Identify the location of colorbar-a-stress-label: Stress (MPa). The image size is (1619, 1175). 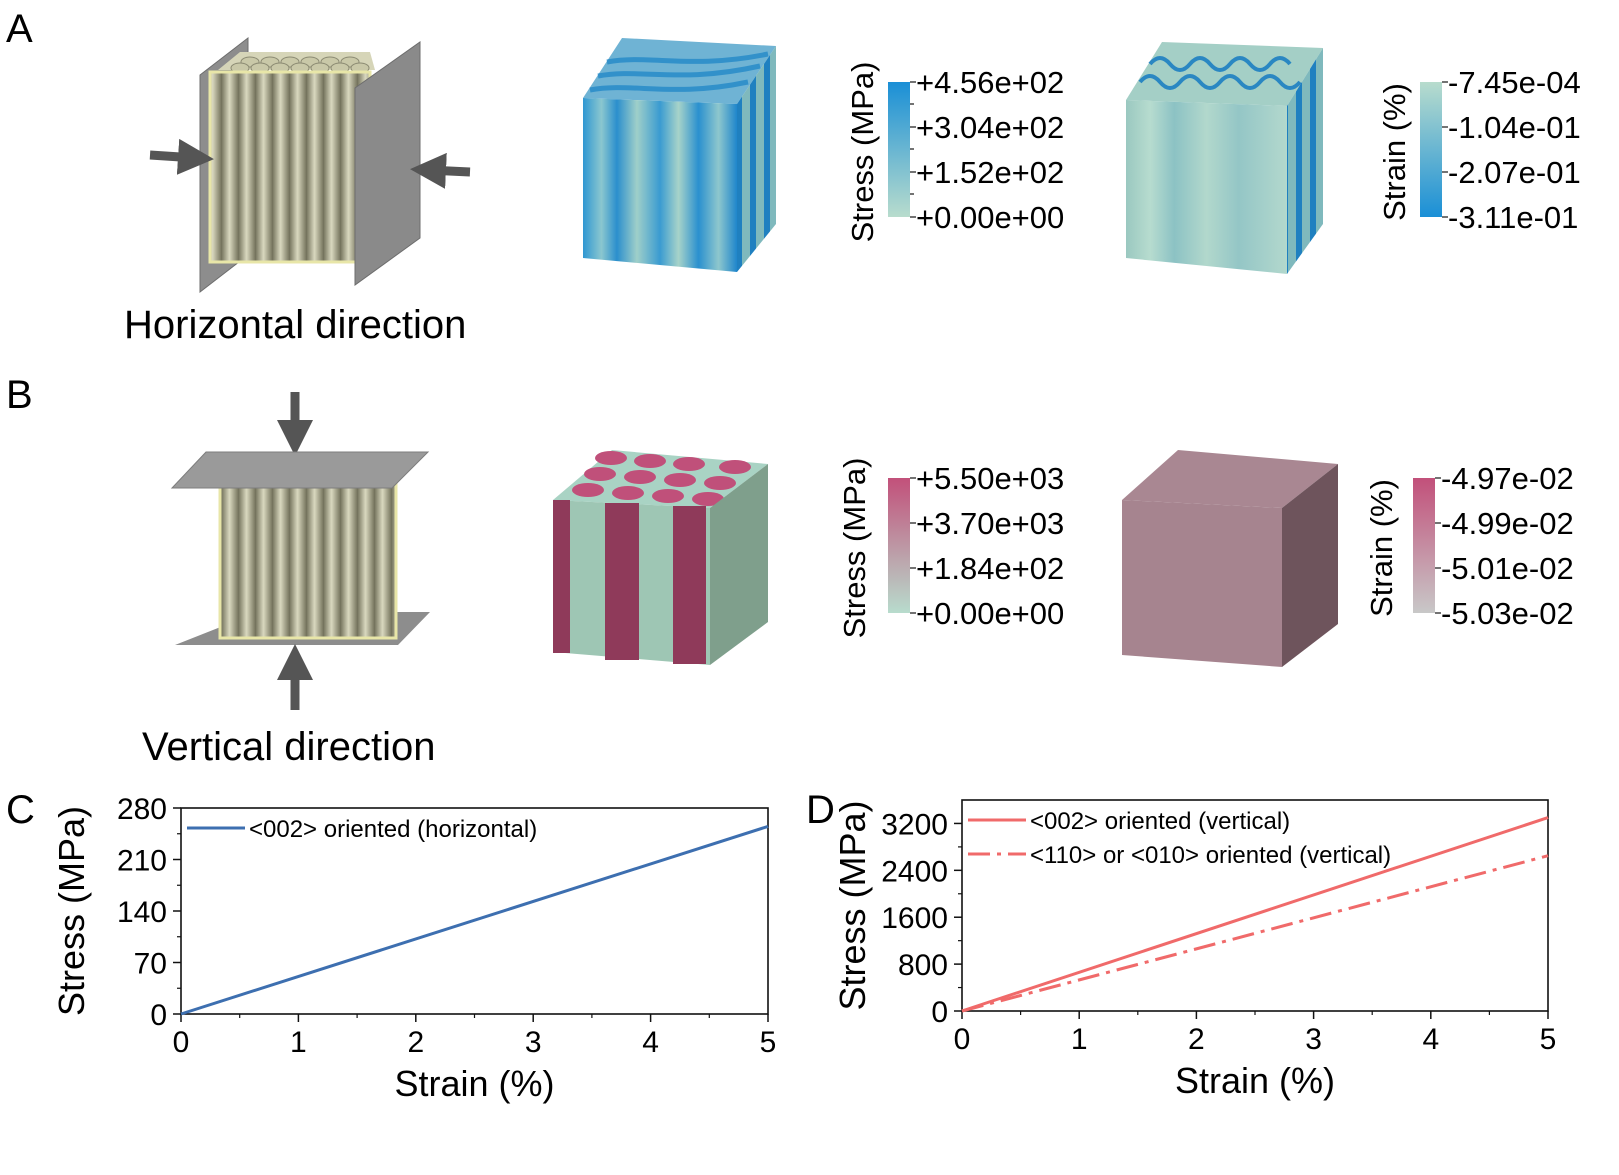
(862, 152).